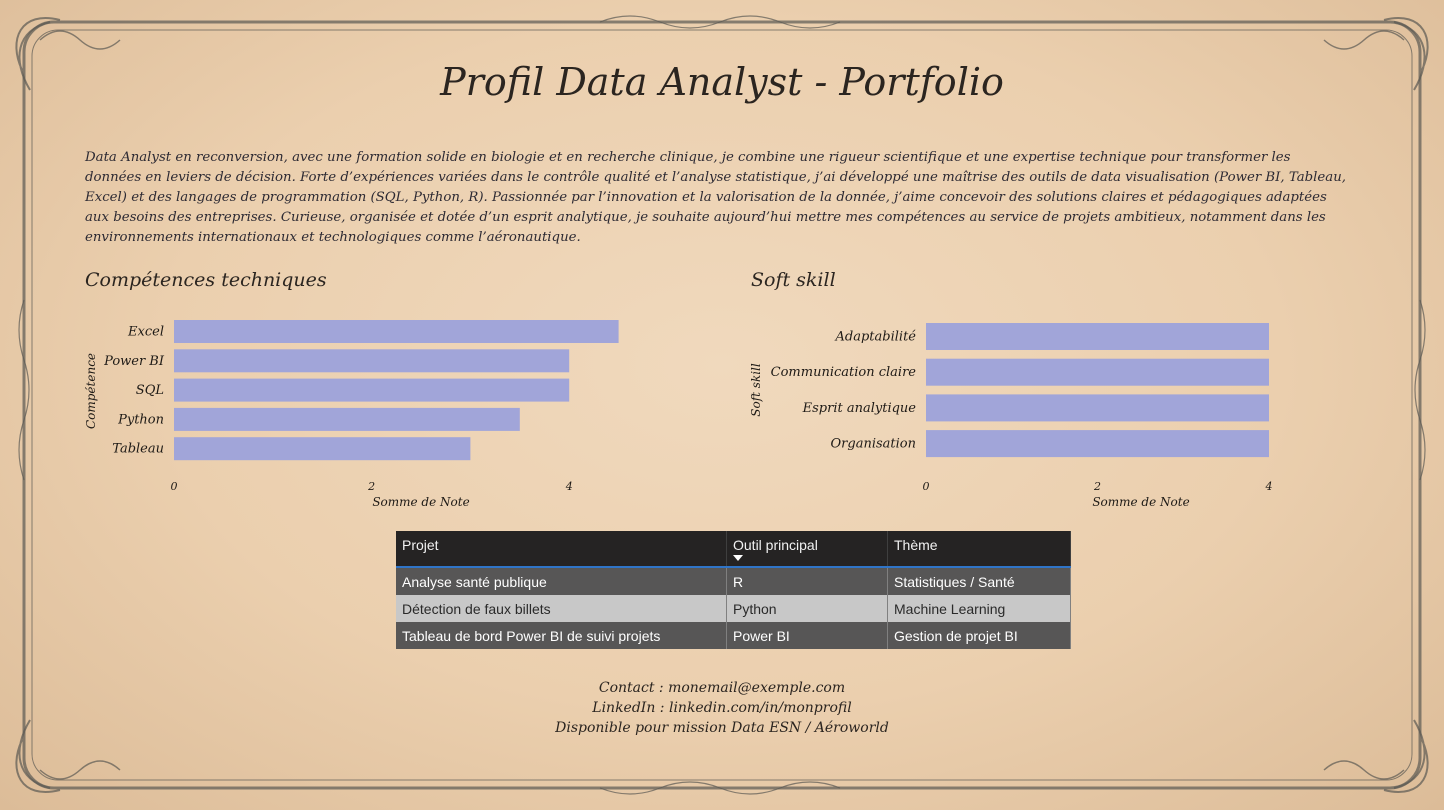 This screenshot has height=810, width=1444. I want to click on category-label: SQL, so click(150, 390).